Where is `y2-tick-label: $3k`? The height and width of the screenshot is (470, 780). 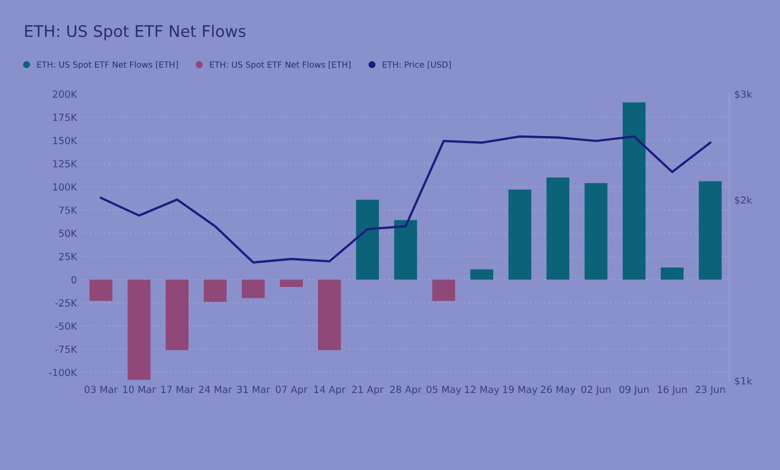
y2-tick-label: $3k is located at coordinates (743, 95).